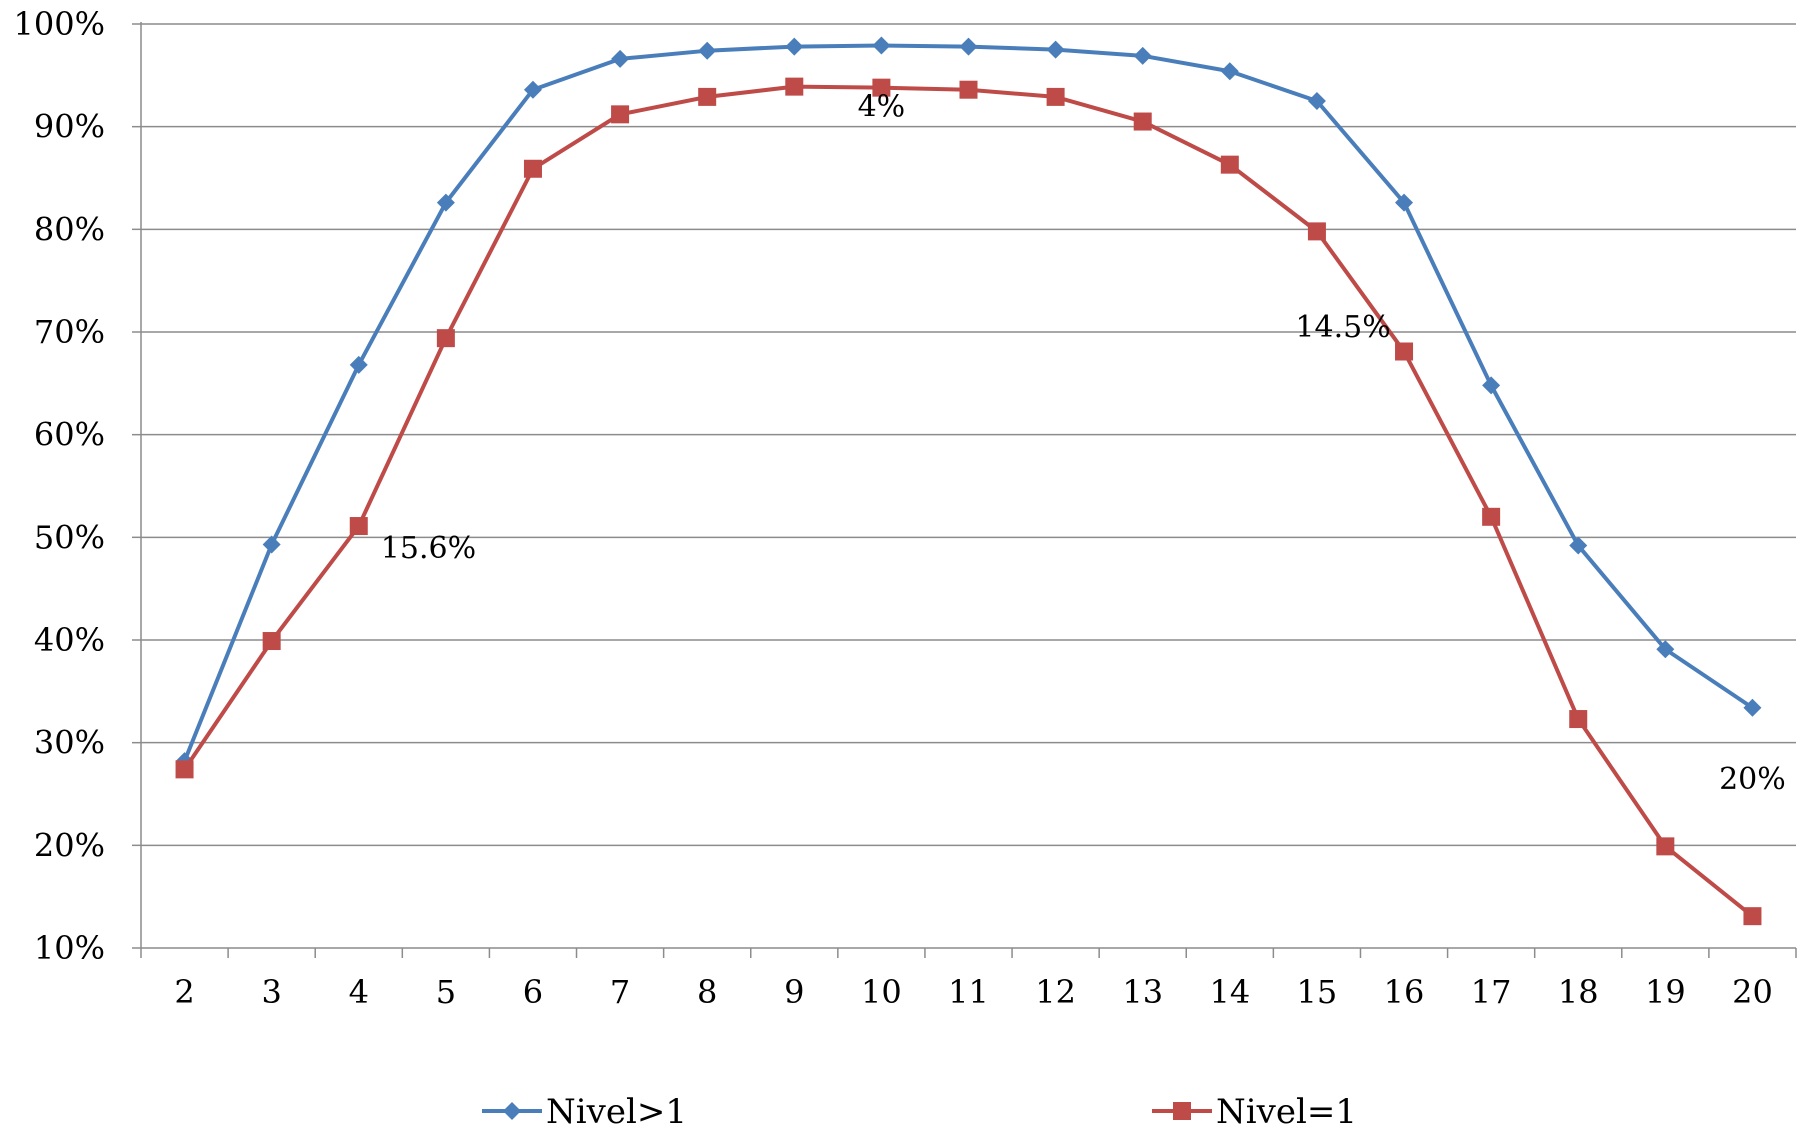 The height and width of the screenshot is (1129, 1808). What do you see at coordinates (69, 743) in the screenshot?
I see `y-tick-label: 30%` at bounding box center [69, 743].